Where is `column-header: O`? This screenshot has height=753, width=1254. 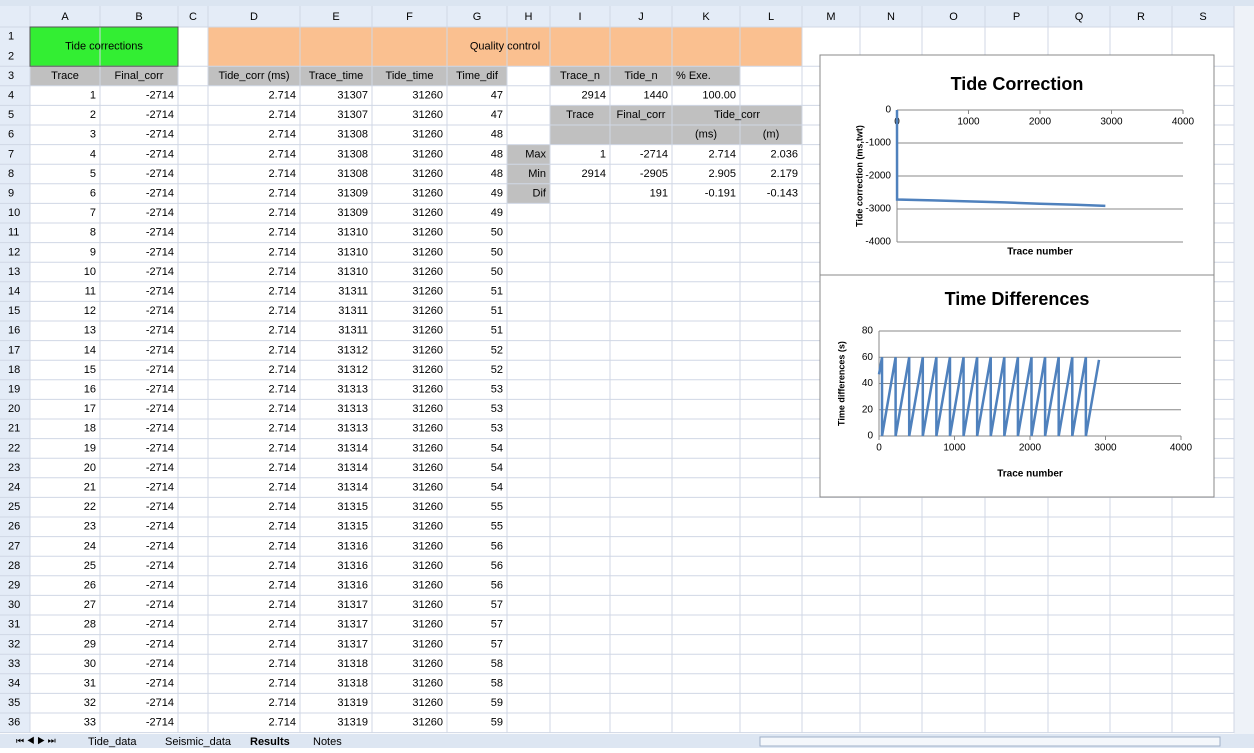
column-header: O is located at coordinates (953, 17).